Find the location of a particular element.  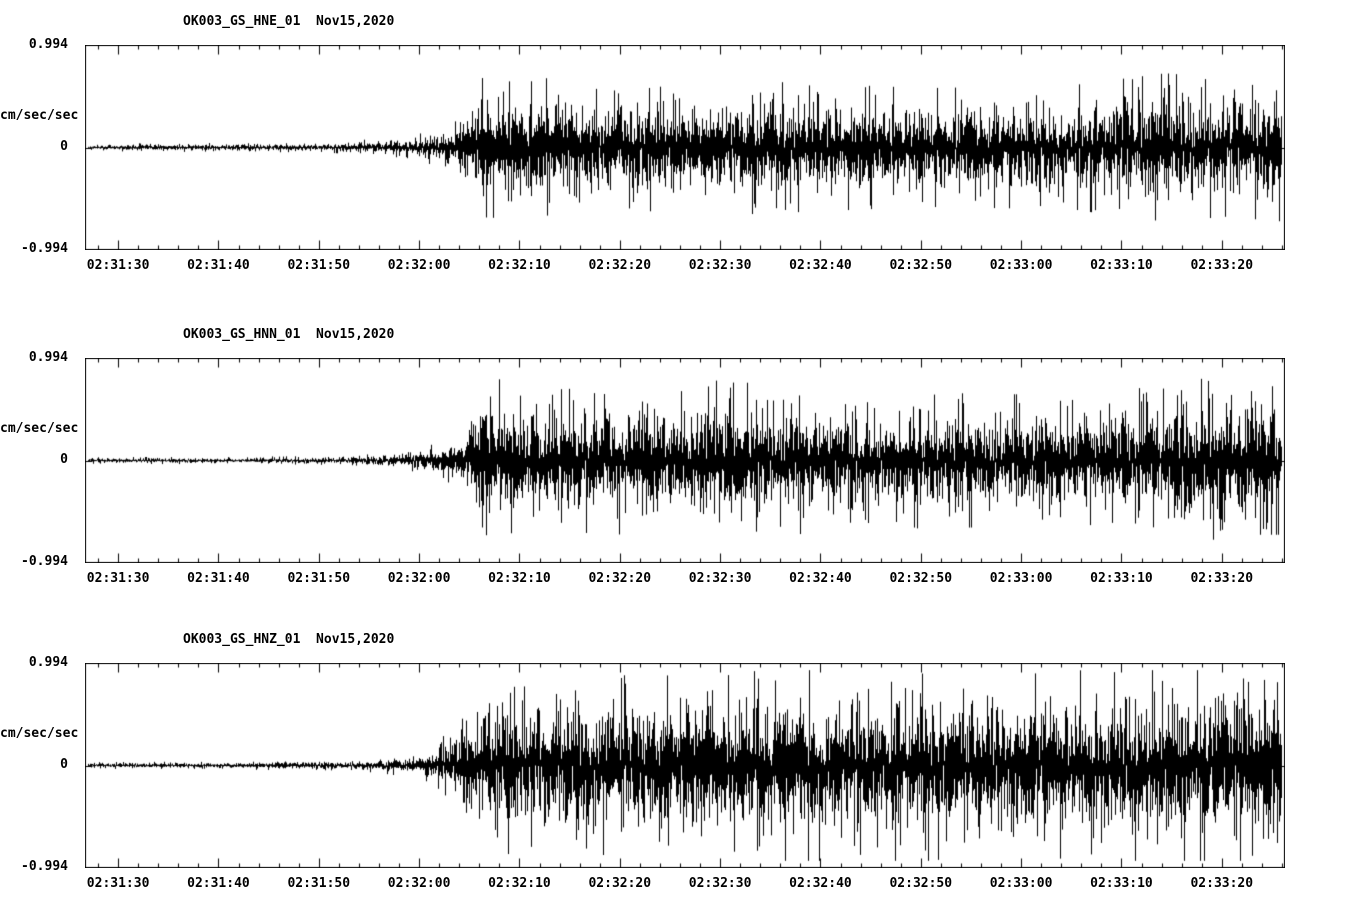

plot-title: OK003_GS_HNZ_01 Nov15,2020 is located at coordinates (289, 639).